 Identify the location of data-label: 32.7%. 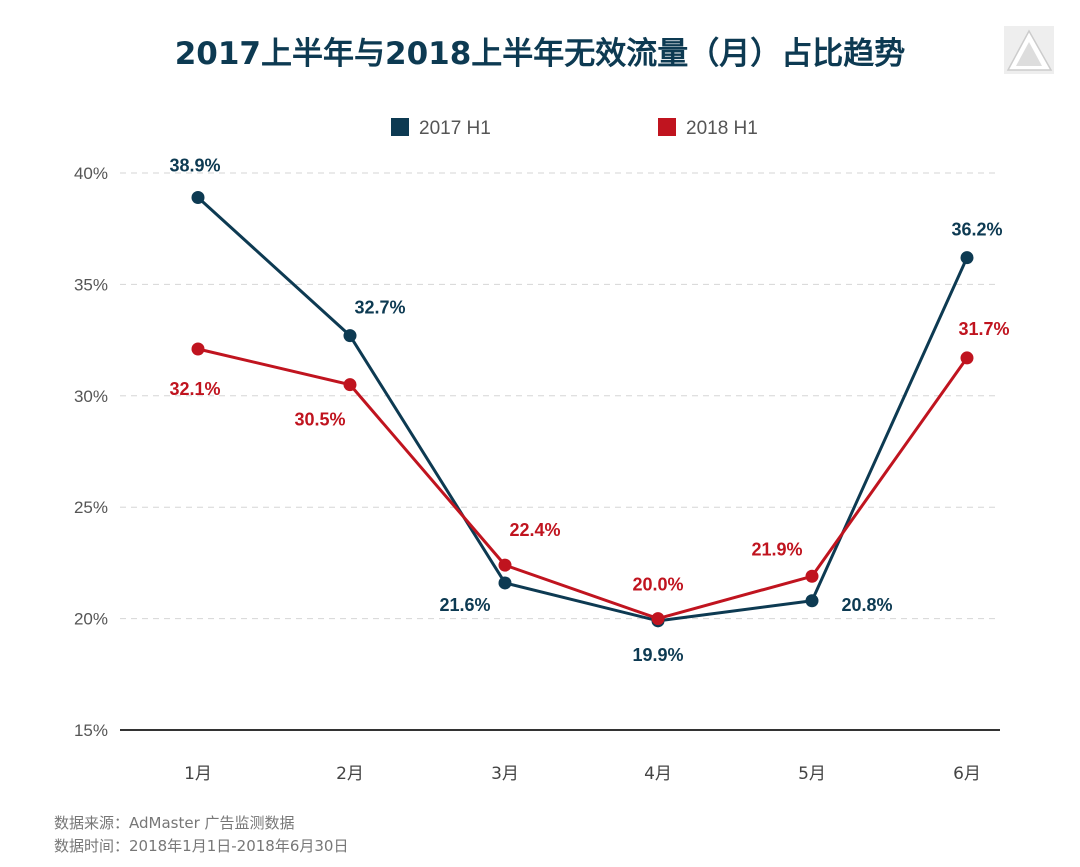
(379, 308).